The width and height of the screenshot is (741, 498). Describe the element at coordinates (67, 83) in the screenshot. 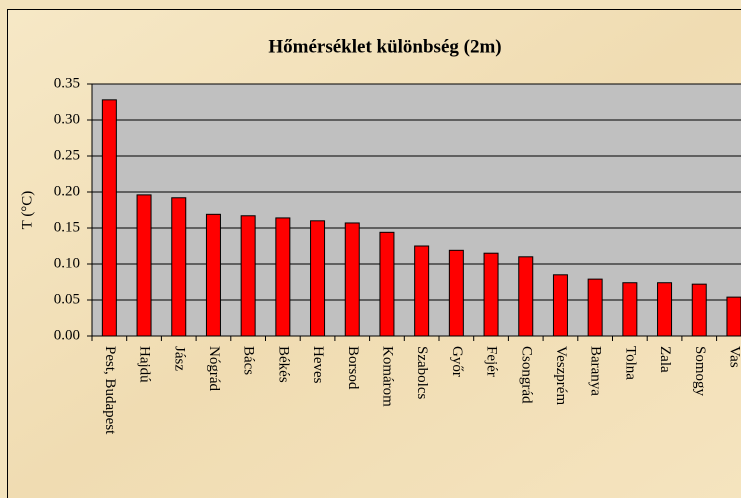

I see `y-tick-label: 0.35` at that location.